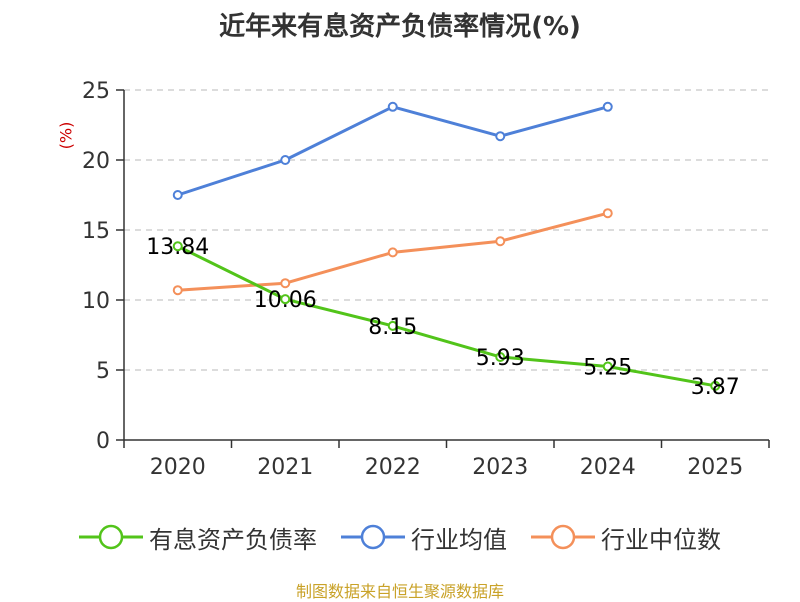 The width and height of the screenshot is (800, 602). I want to click on data-label: 8.15, so click(392, 327).